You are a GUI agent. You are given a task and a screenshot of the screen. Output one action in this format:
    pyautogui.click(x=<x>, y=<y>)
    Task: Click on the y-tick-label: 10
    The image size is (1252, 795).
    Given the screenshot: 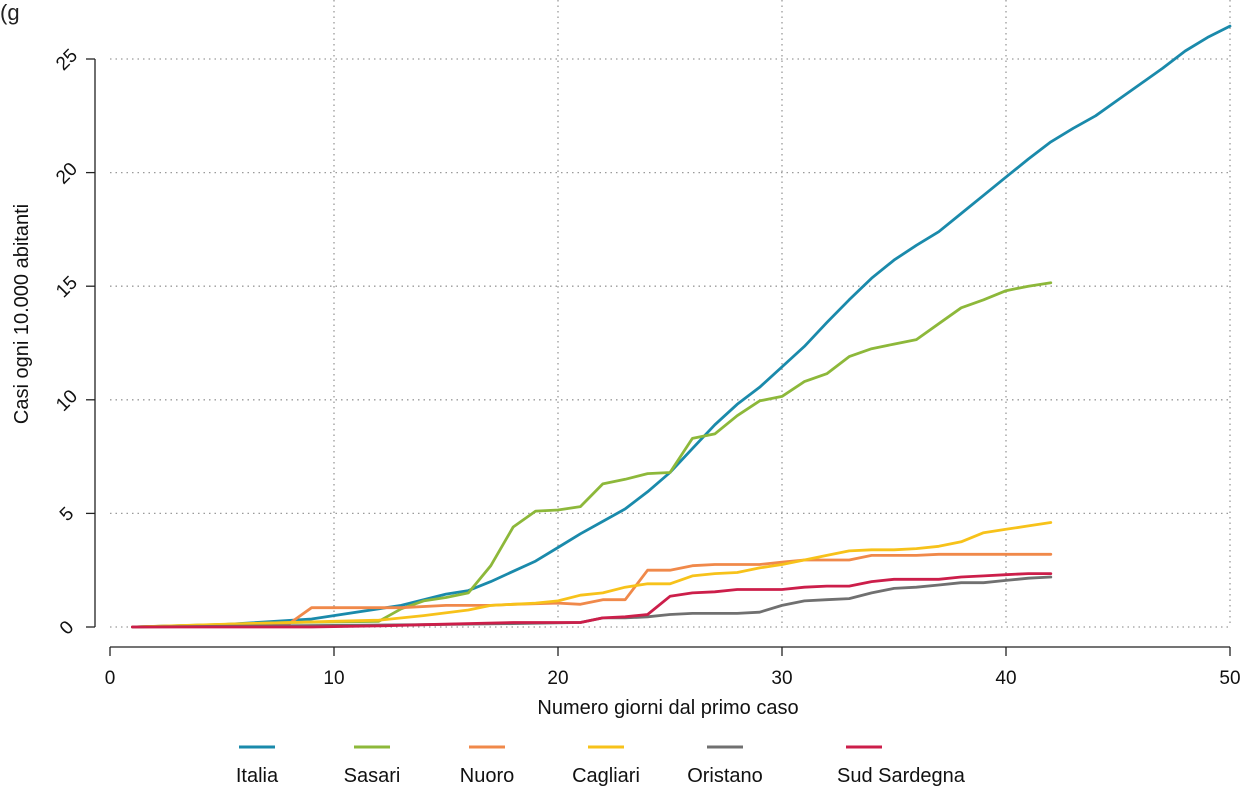 What is the action you would take?
    pyautogui.click(x=67, y=401)
    